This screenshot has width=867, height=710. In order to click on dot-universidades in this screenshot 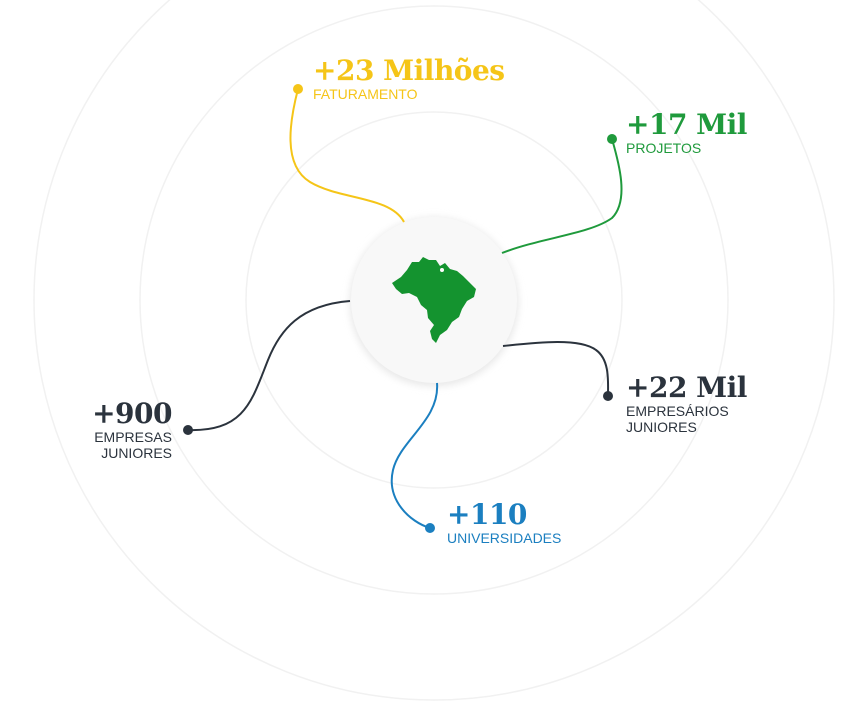, I will do `click(430, 528)`.